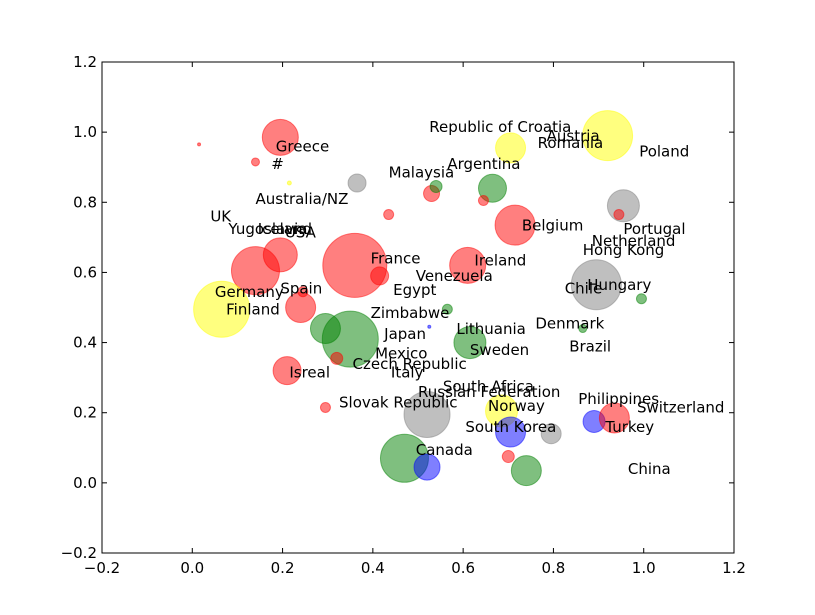 This screenshot has height=615, width=815. Describe the element at coordinates (407, 373) in the screenshot. I see `point-label: Italy` at that location.